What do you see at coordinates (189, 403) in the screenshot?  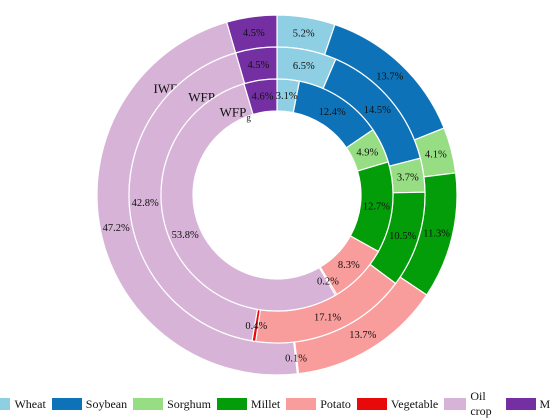 I see `legend-label: Sorghum` at bounding box center [189, 403].